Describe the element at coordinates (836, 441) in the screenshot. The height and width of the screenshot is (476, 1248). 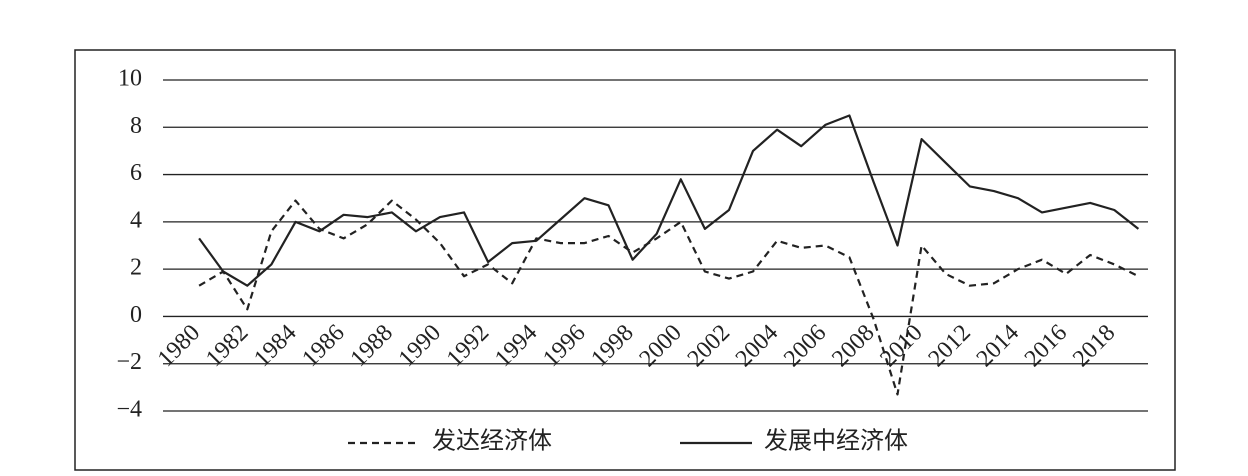
I see `legend-label: 发展中经济体` at that location.